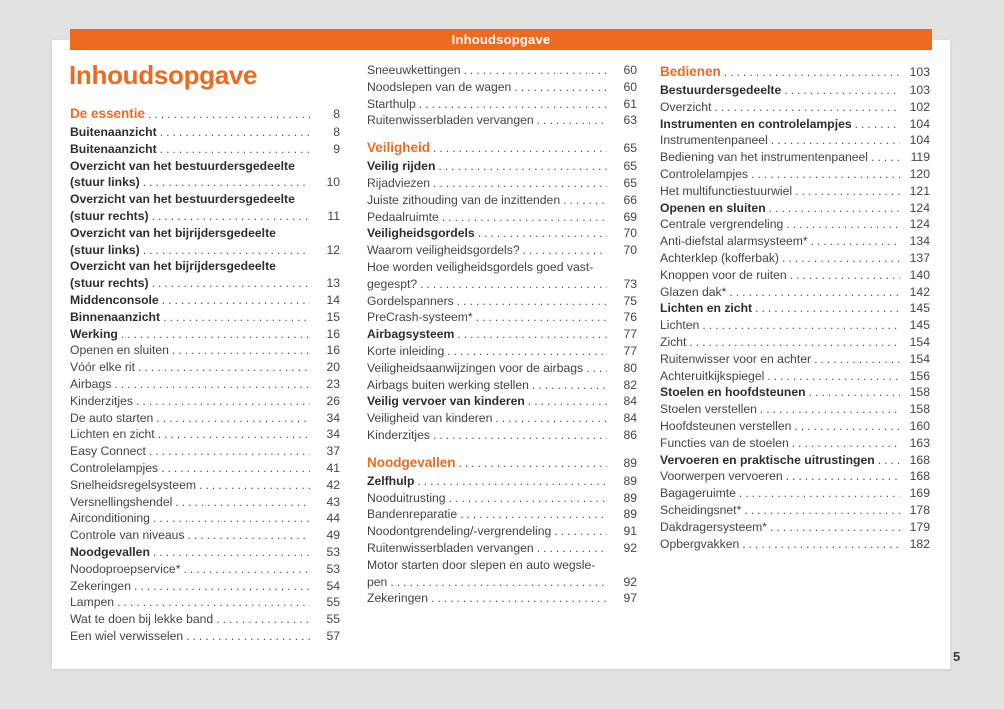 This screenshot has height=709, width=1004. Describe the element at coordinates (919, 257) in the screenshot. I see `toc-entry-page: 137` at that location.